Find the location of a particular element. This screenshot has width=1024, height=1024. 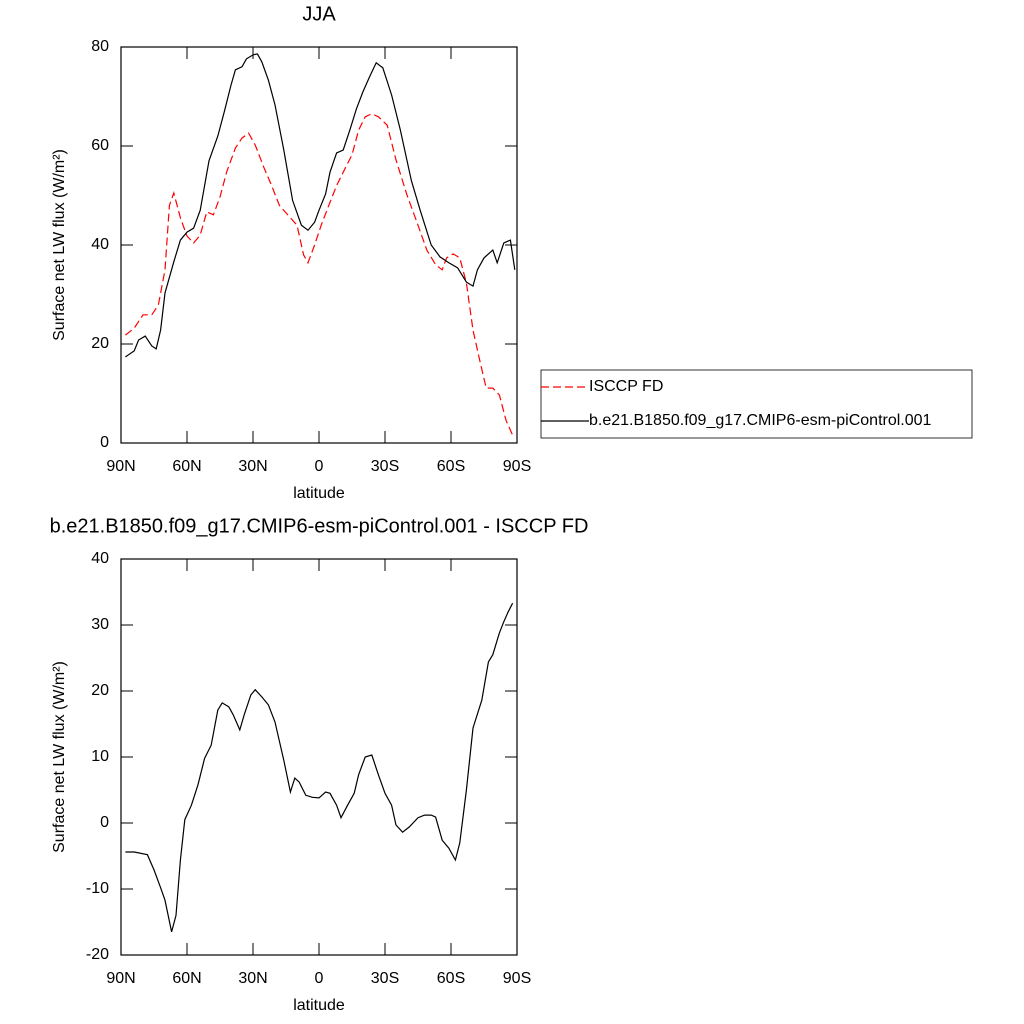

y-tick-label: -10 is located at coordinates (97, 888).